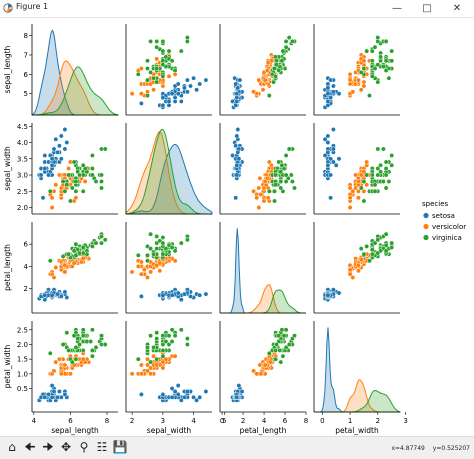 This screenshot has width=474, height=459. What do you see at coordinates (48, 447) in the screenshot?
I see `forward-icon: 🠊` at bounding box center [48, 447].